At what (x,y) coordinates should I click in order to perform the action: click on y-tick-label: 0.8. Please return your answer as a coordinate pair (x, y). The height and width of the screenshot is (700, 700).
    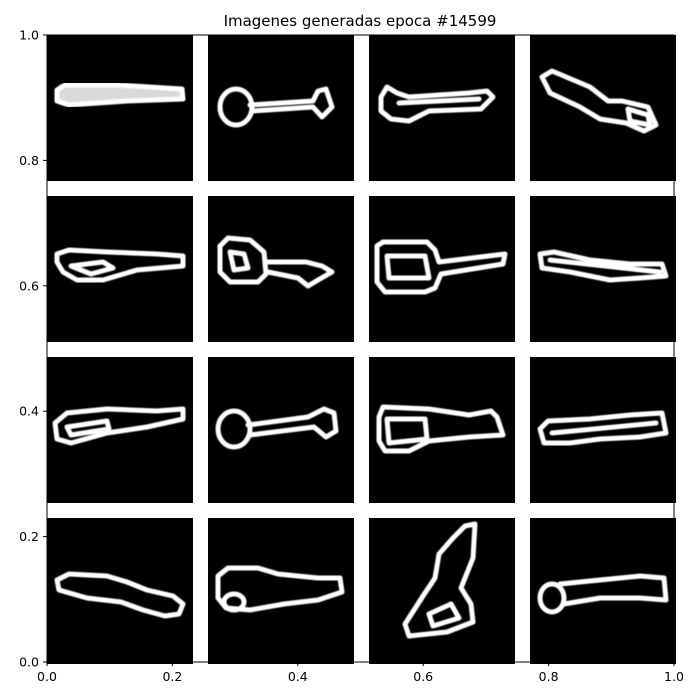
    Looking at the image, I should click on (29, 160).